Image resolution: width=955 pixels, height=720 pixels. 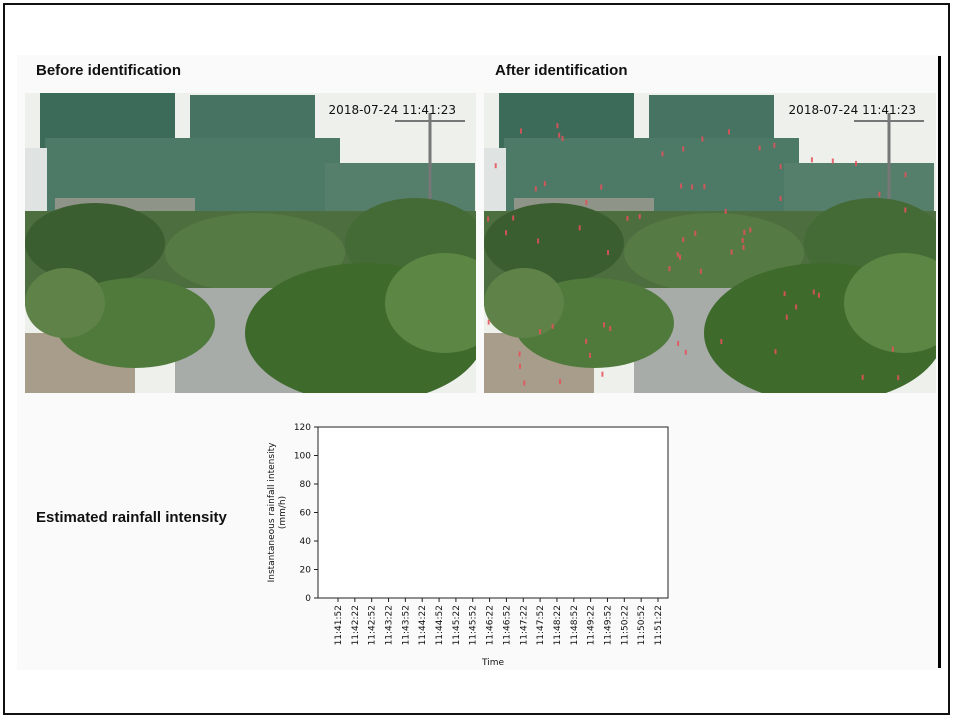 I want to click on y-axis-label: Instantaneous rainfall intensity(mm/h), so click(x=277, y=512).